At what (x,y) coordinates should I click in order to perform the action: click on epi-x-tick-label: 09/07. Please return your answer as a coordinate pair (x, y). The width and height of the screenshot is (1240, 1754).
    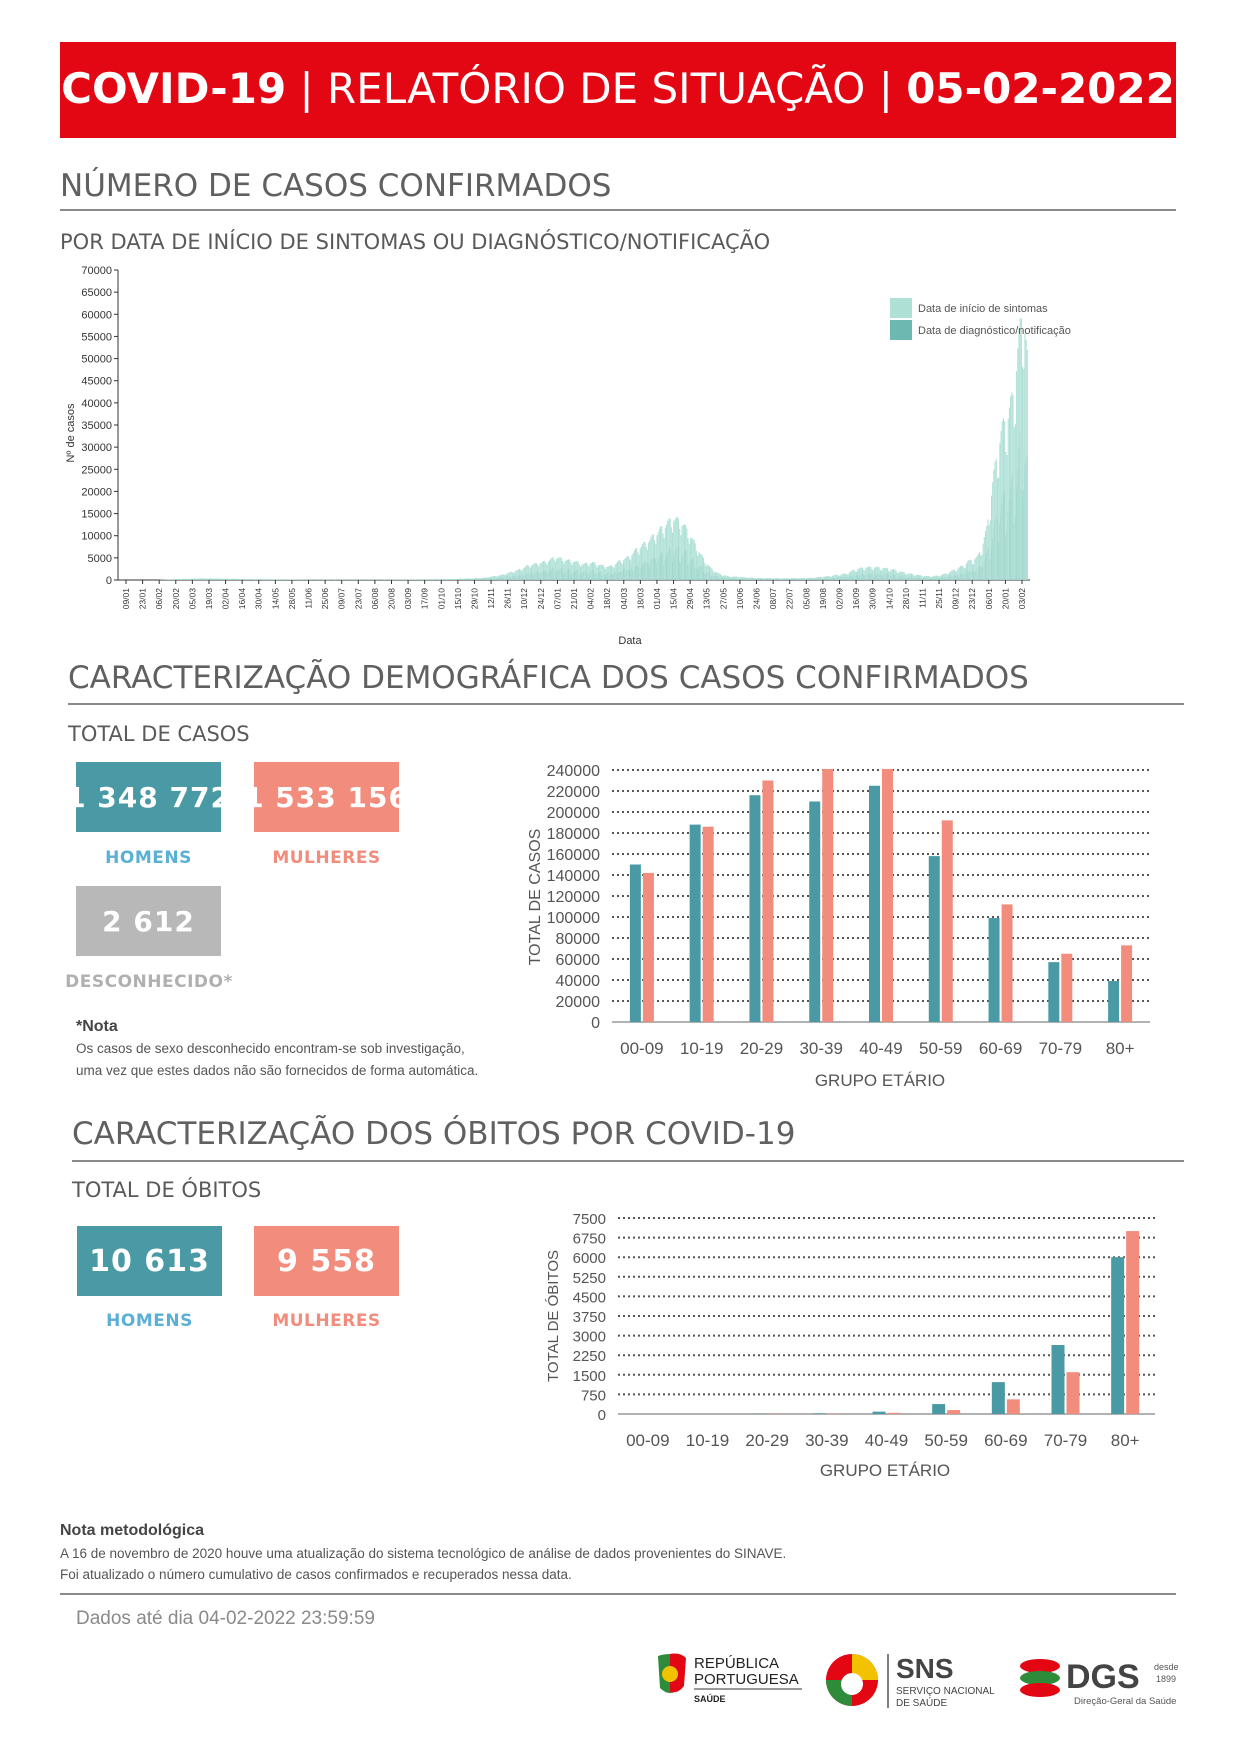
    Looking at the image, I should click on (342, 599).